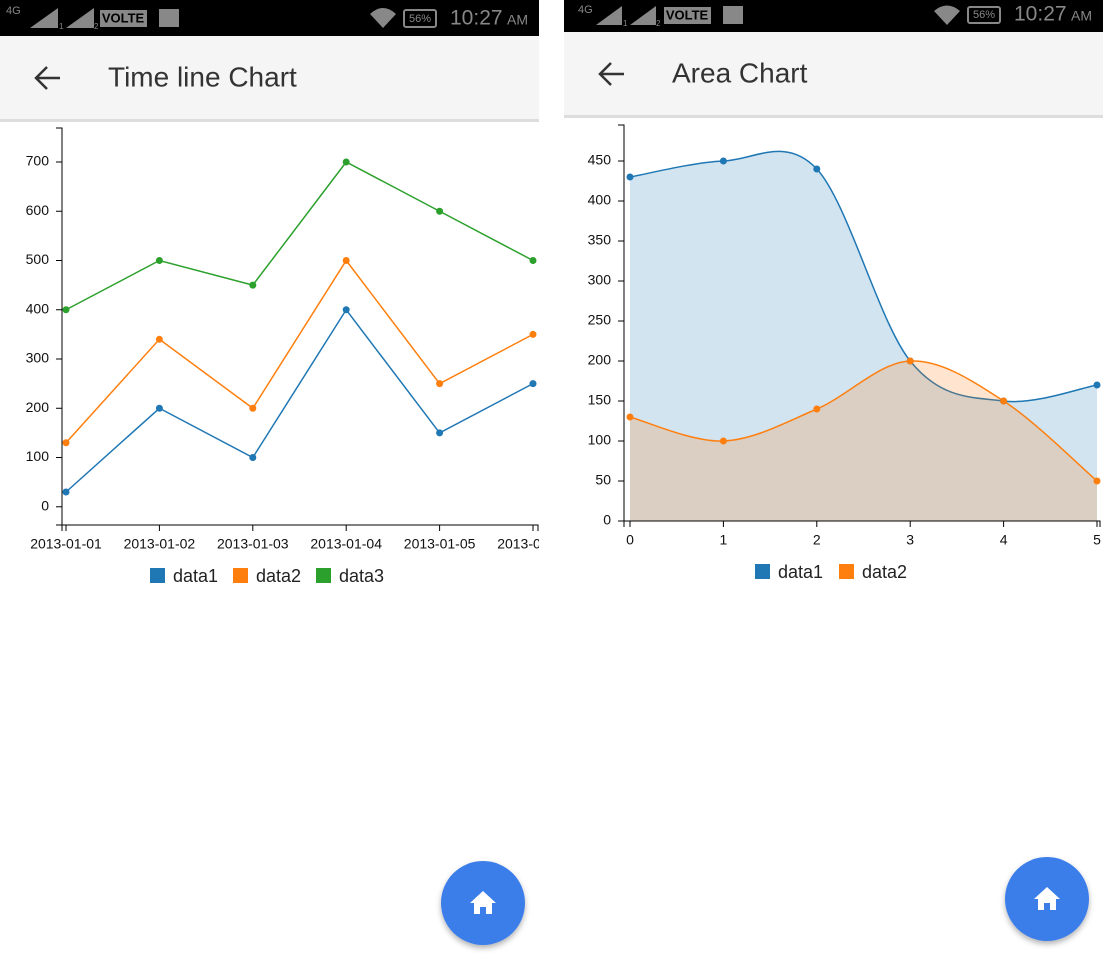  Describe the element at coordinates (910, 540) in the screenshot. I see `x-tick-label: 3` at that location.